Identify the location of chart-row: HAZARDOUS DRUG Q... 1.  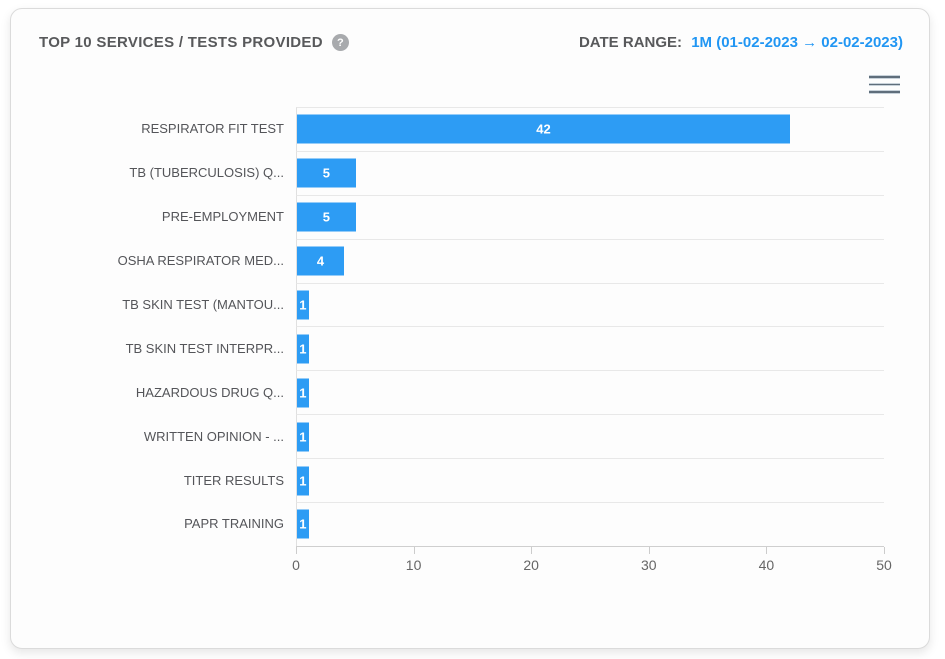
(470, 392).